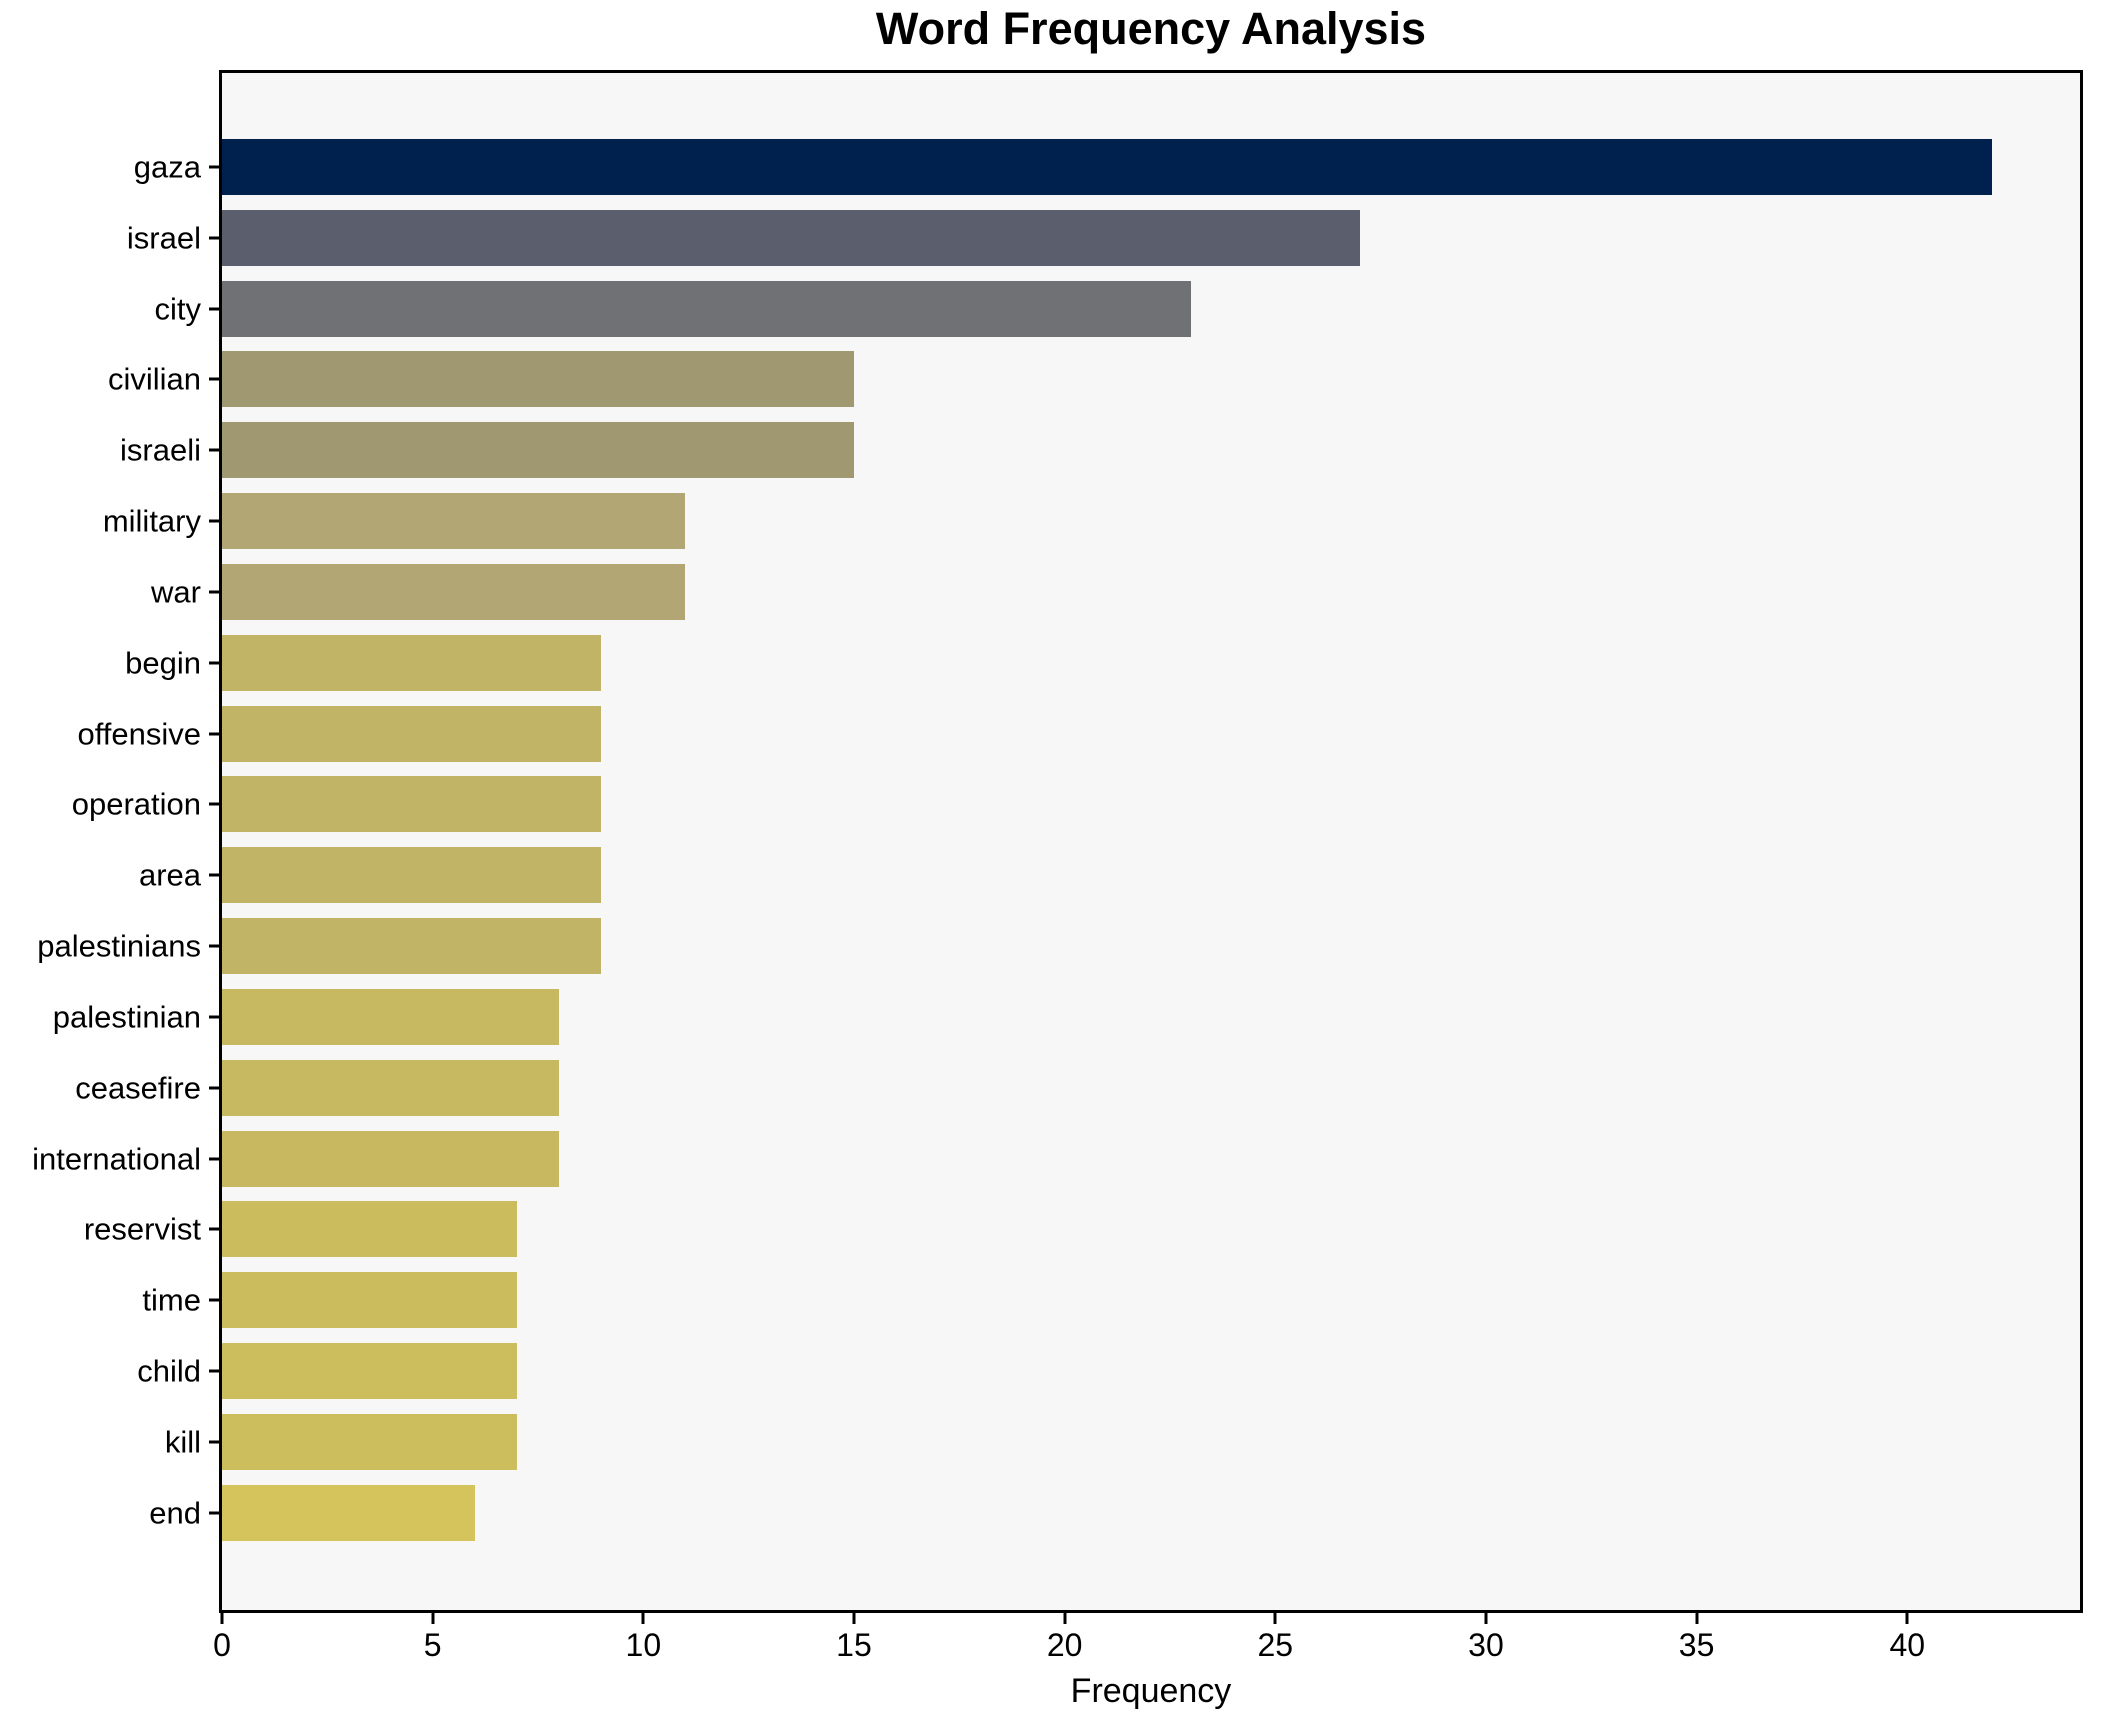 This screenshot has width=2101, height=1722. Describe the element at coordinates (1066, 1016) in the screenshot. I see `bar-row: palestinian` at that location.